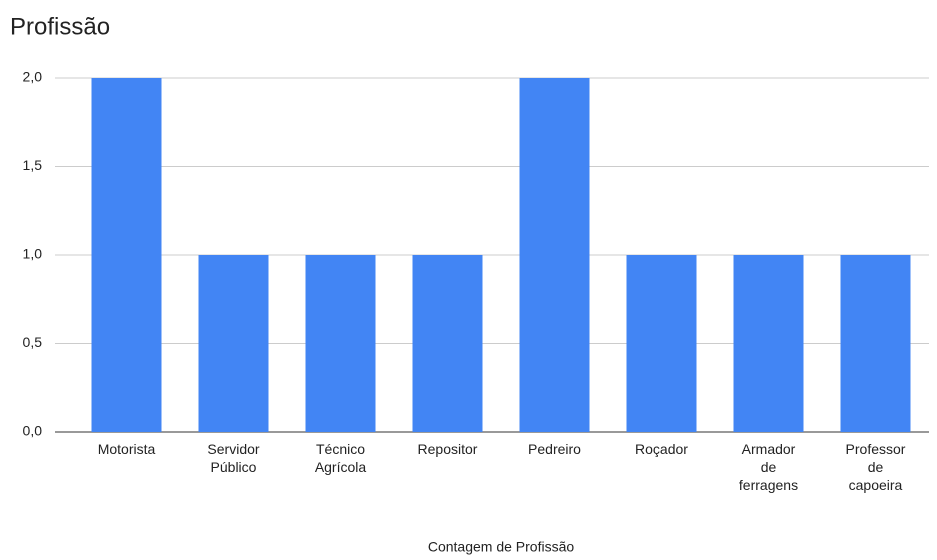 Image resolution: width=937 pixels, height=560 pixels. I want to click on x-axis-title: Contagem de Profissão, so click(501, 547).